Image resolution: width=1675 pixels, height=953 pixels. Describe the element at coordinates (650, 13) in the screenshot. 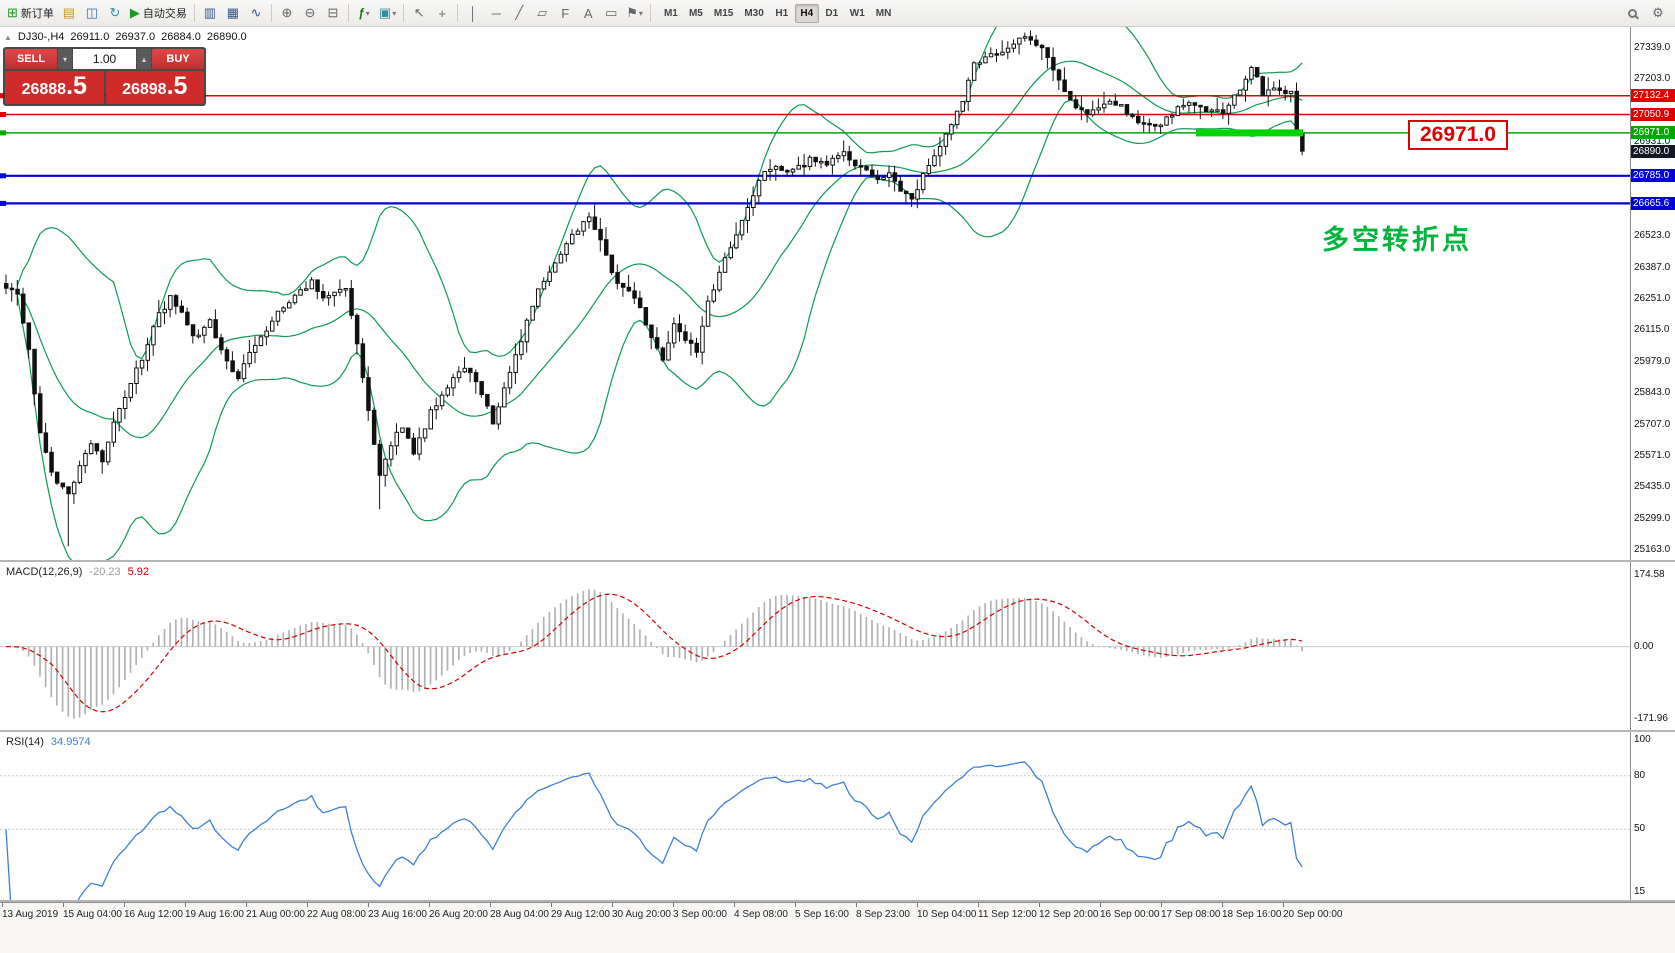

I see `toolbar-separator` at that location.